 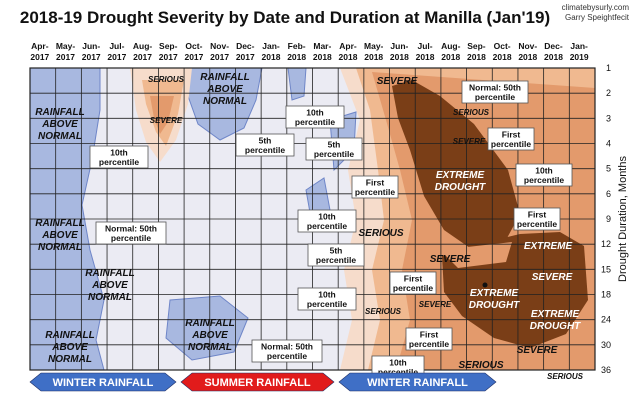 I want to click on zone-serious-bottom: SERIOUS, so click(x=480, y=365).